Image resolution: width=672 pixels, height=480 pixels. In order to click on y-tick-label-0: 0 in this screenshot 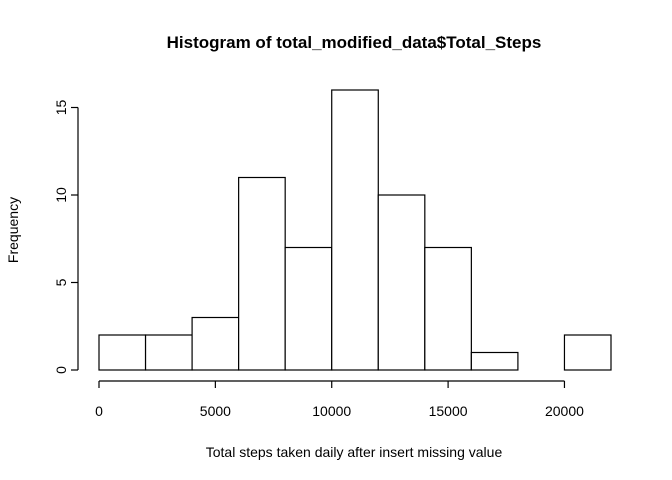, I will do `click(61, 370)`.